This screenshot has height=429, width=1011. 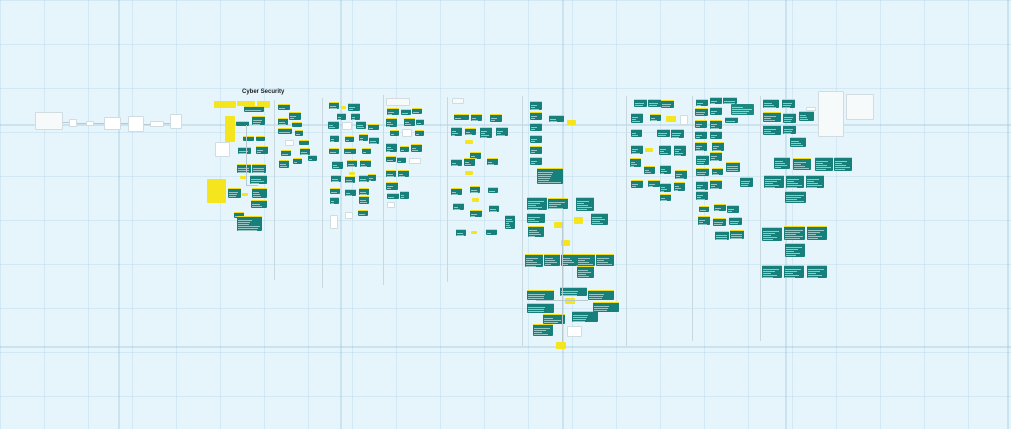 I want to click on notes-document, so click(x=831, y=114).